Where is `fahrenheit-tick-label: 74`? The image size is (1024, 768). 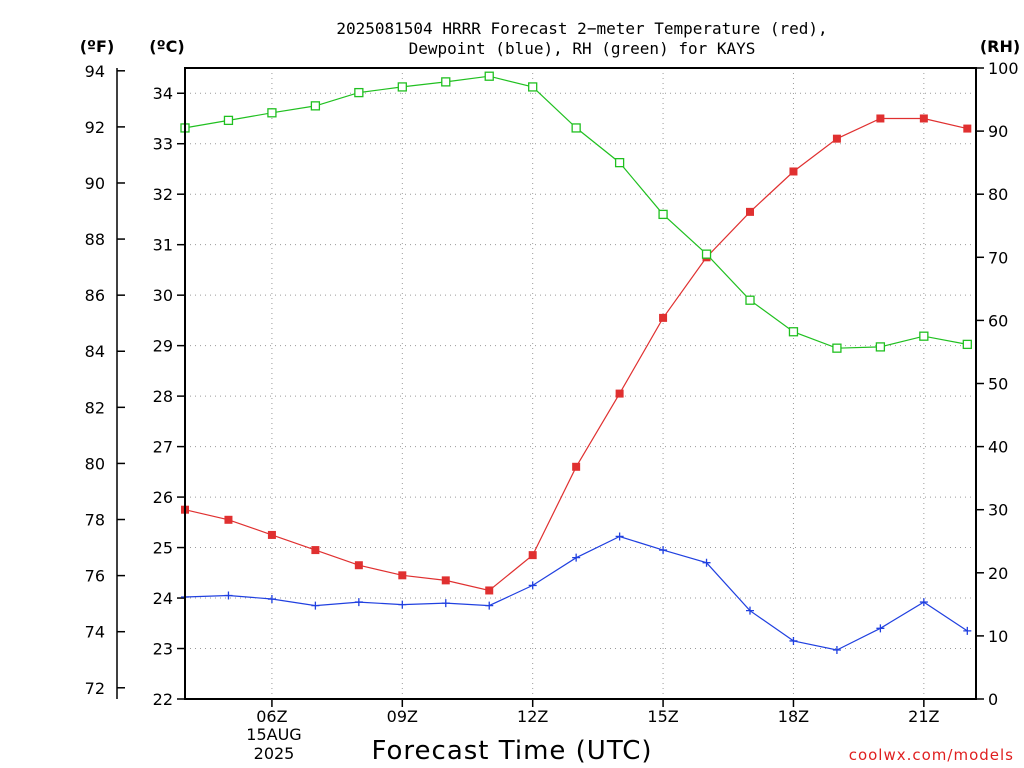 fahrenheit-tick-label: 74 is located at coordinates (95, 632).